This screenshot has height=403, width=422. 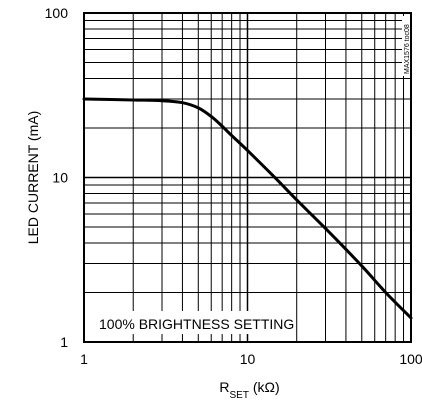 I want to click on y-tick-label: 1, so click(x=64, y=342).